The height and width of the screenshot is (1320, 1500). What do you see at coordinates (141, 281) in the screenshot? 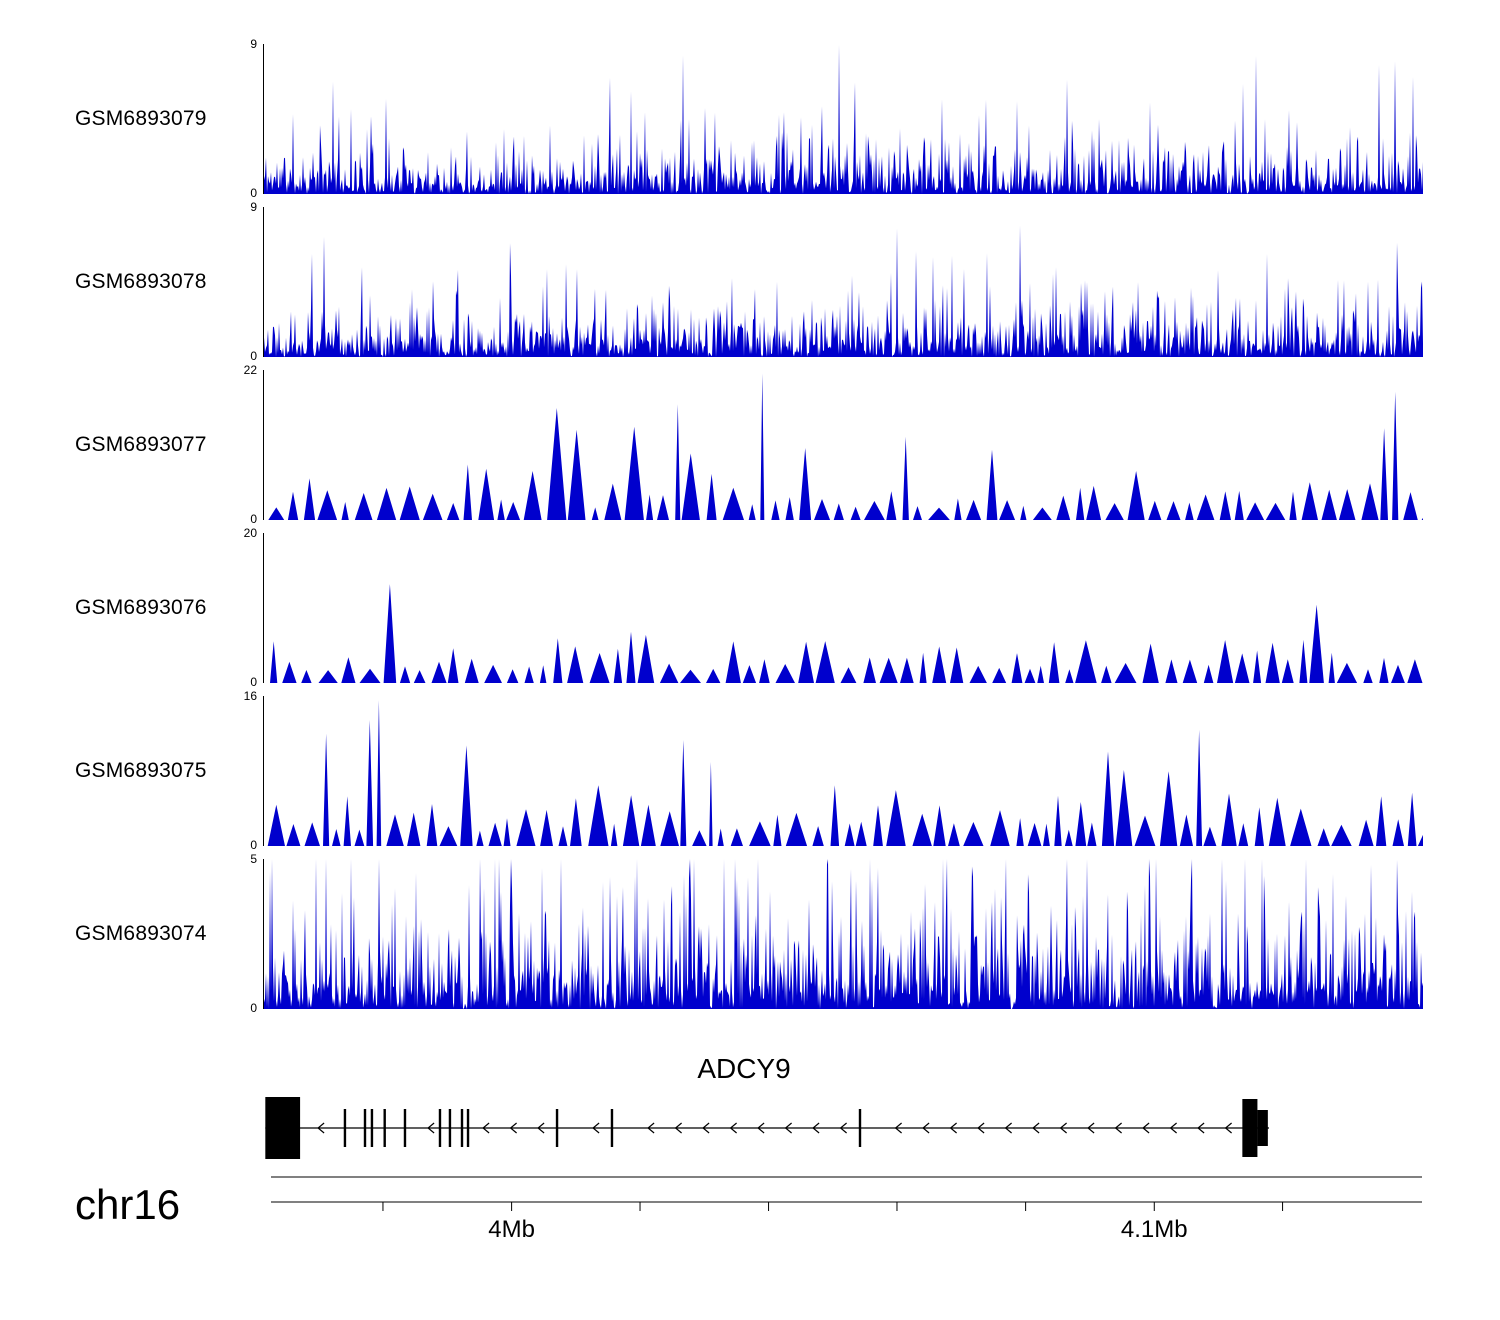
I see `sample-label: GSM6893078` at bounding box center [141, 281].